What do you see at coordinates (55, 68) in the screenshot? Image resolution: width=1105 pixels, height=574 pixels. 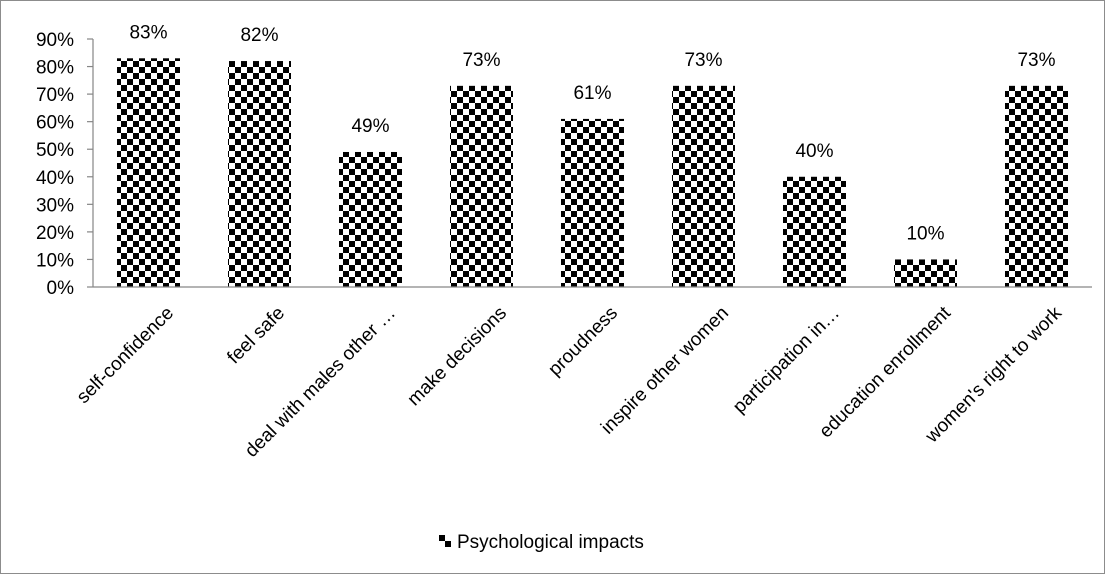 I see `y-tick-label: 80%` at bounding box center [55, 68].